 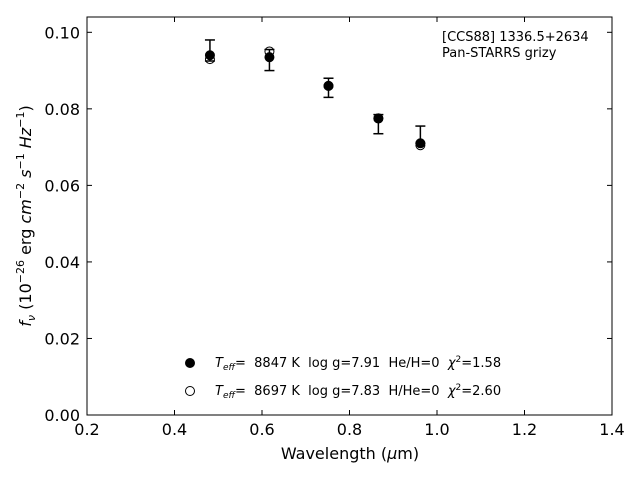 What do you see at coordinates (499, 53) in the screenshot?
I see `annotation-photometry: Pan-STARRS grizy` at bounding box center [499, 53].